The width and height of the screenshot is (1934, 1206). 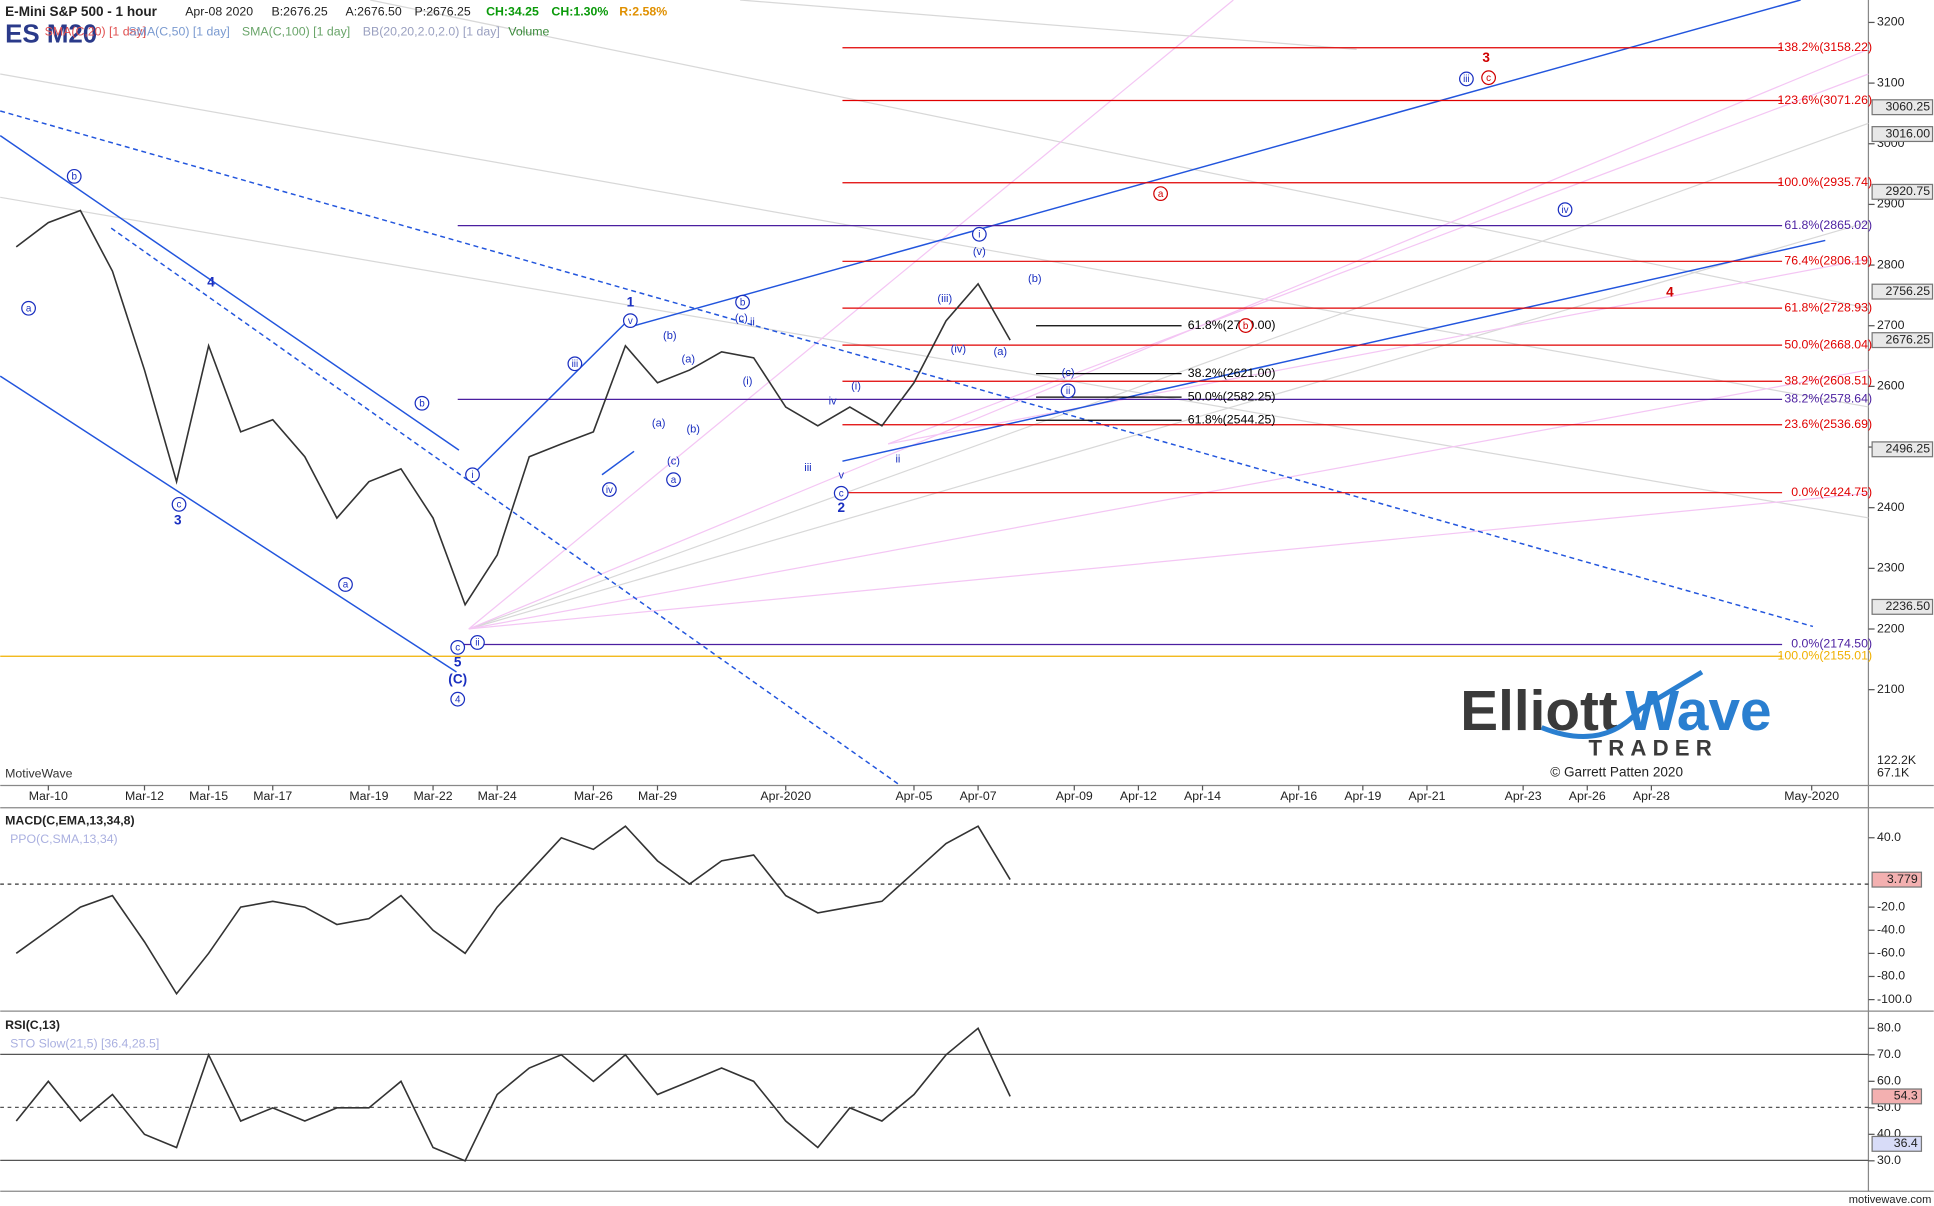 What do you see at coordinates (1891, 689) in the screenshot?
I see `y-tick-label: 2100` at bounding box center [1891, 689].